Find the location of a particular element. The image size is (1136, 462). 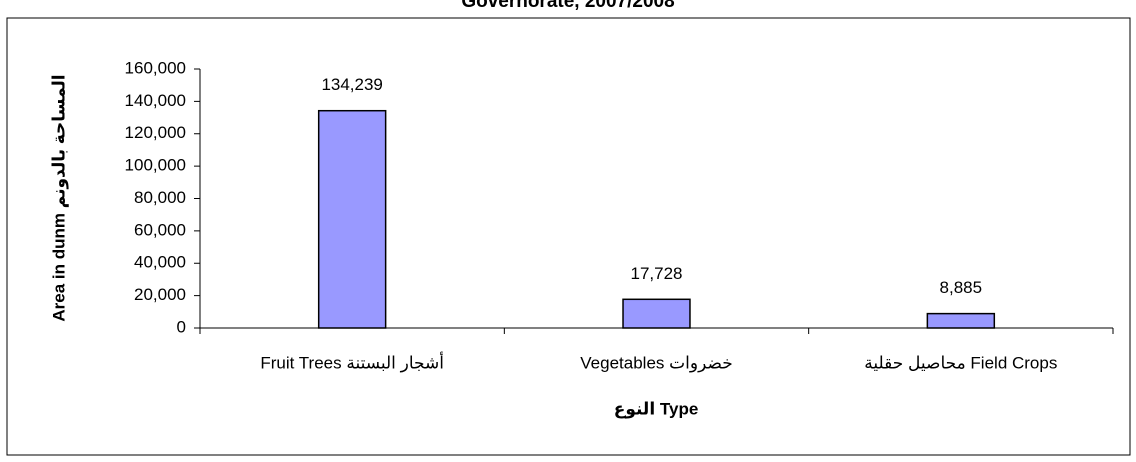

y-tick-label: 80,000 is located at coordinates (160, 197).